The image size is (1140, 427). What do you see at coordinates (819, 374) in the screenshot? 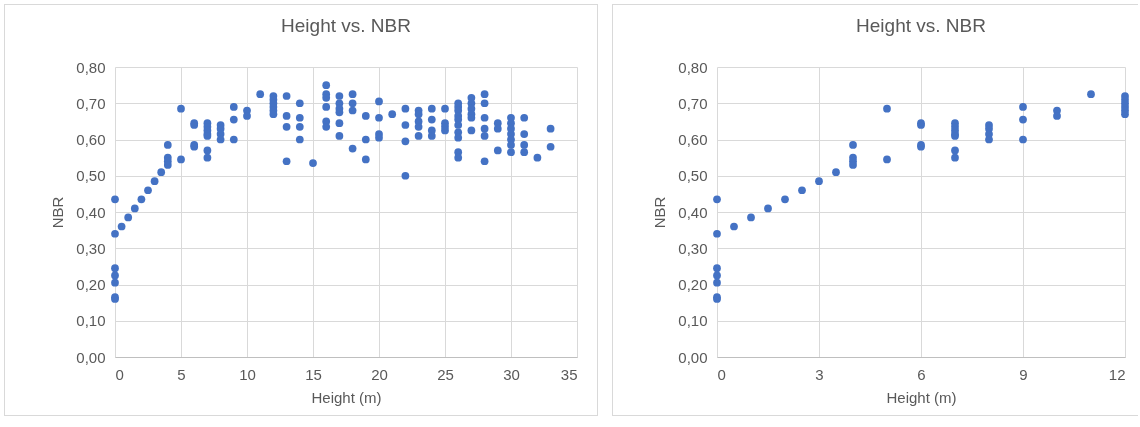
I see `x-tick-label: 3` at bounding box center [819, 374].